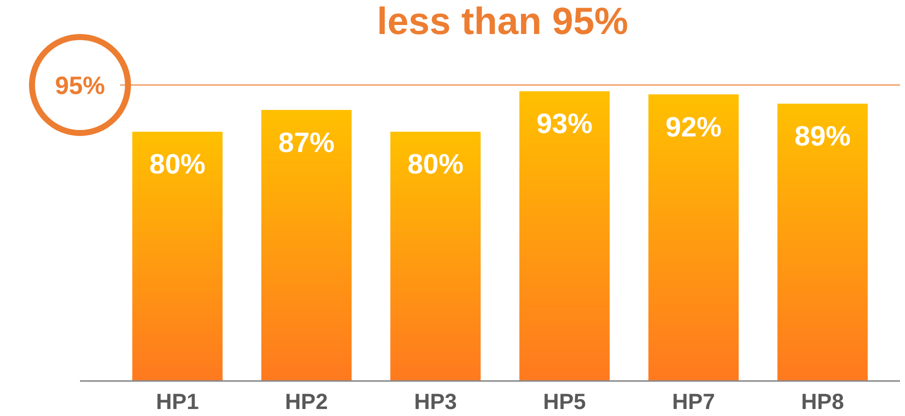 Image resolution: width=905 pixels, height=416 pixels. What do you see at coordinates (693, 401) in the screenshot?
I see `x-tick-label: HP7` at bounding box center [693, 401].